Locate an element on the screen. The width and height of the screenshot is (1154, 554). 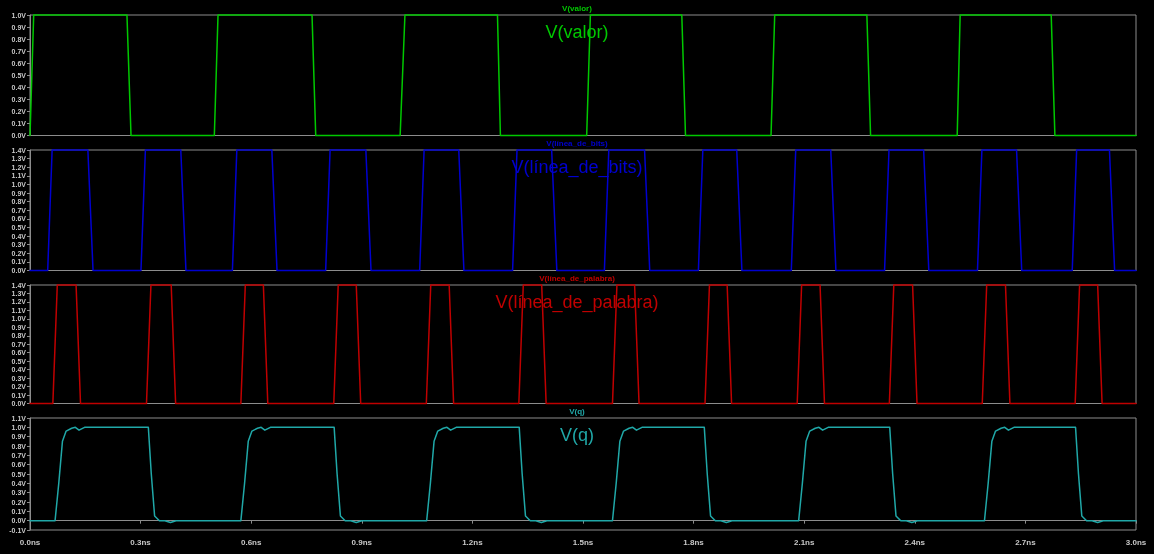
x-tick-label: 3.0ns is located at coordinates (1136, 542).